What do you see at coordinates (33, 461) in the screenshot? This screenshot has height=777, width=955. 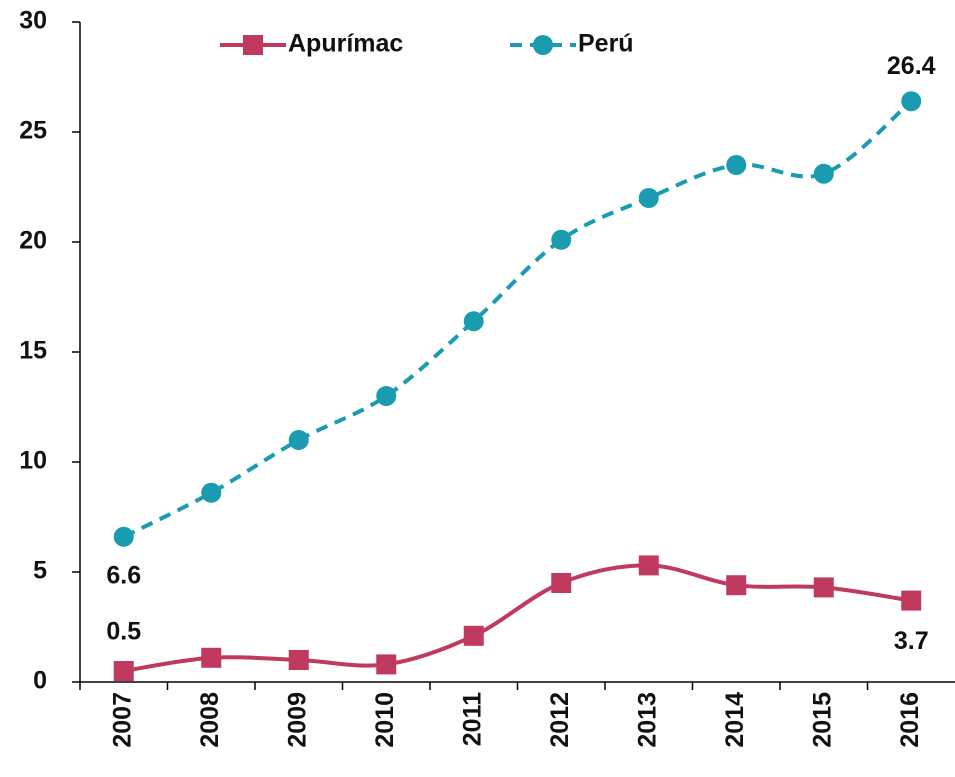 I see `y-tick-label: 10` at bounding box center [33, 461].